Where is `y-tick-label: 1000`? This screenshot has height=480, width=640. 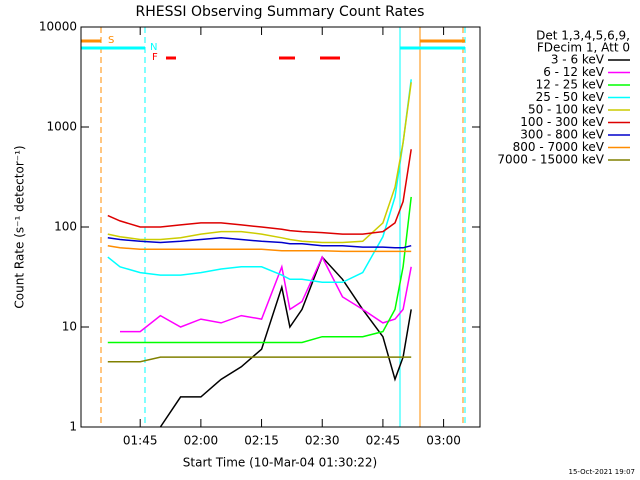 y-tick-label: 1000 is located at coordinates (61, 127).